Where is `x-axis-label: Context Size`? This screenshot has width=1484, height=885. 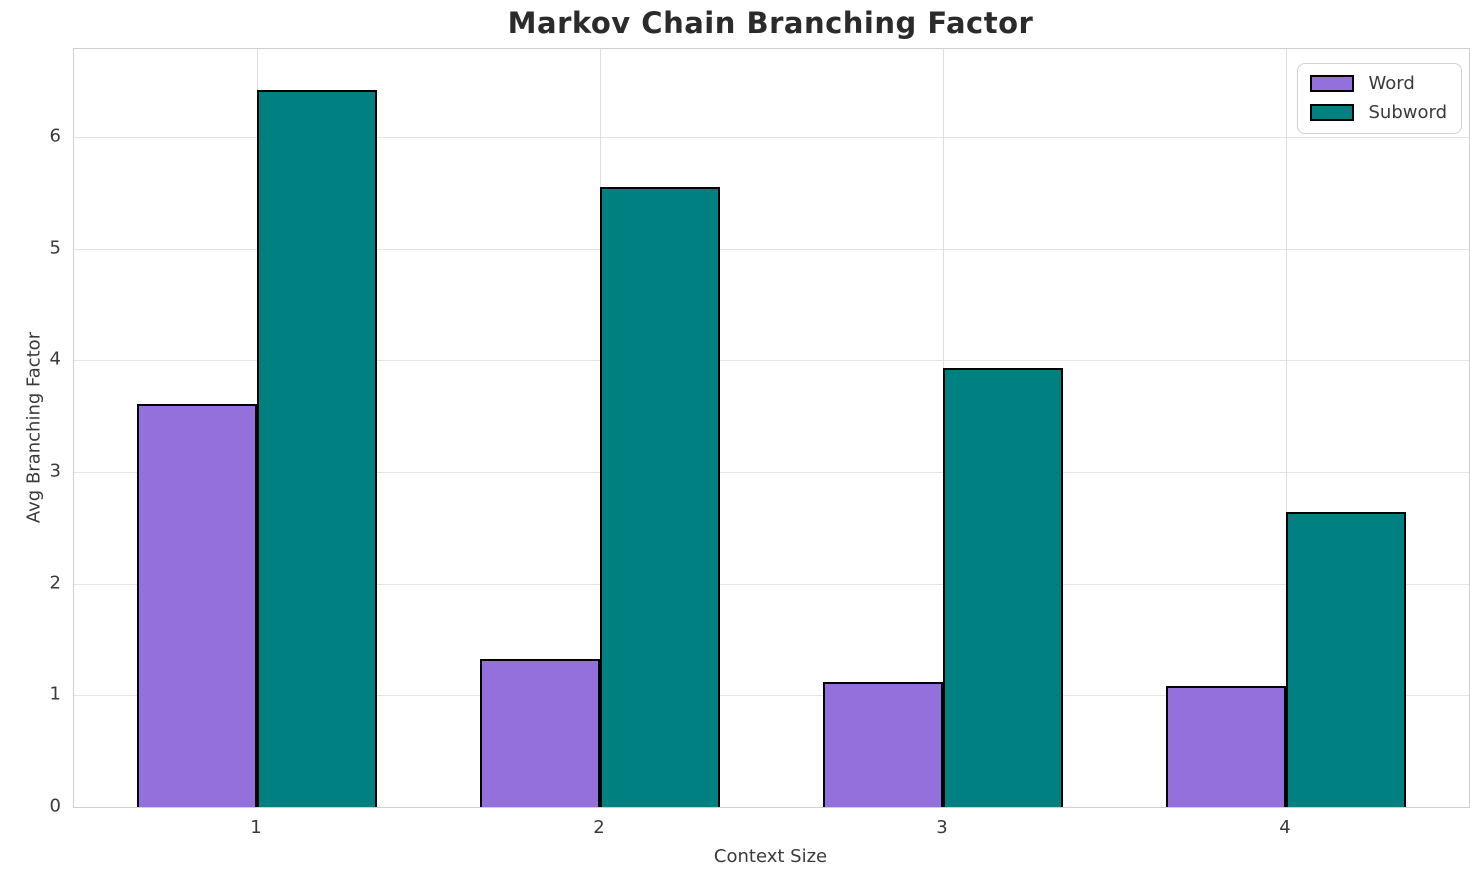
x-axis-label: Context Size is located at coordinates (770, 856).